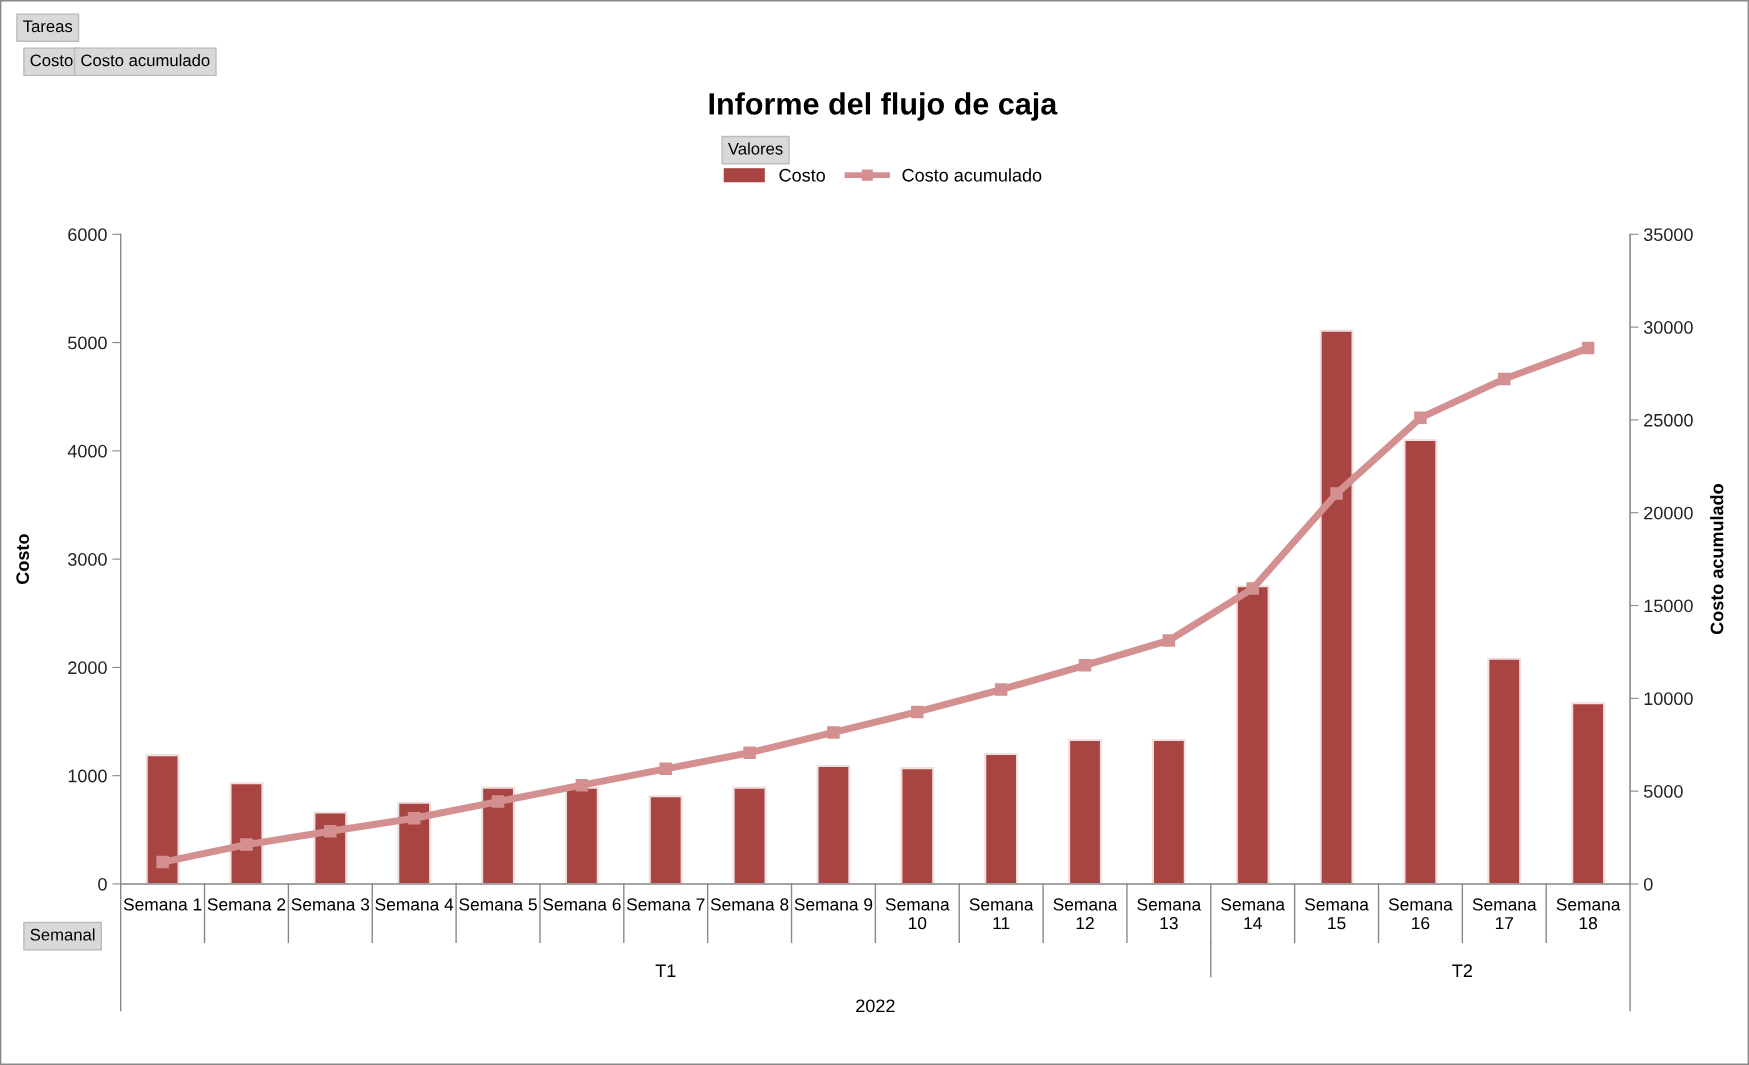  I want to click on y-tick-label: 3000, so click(87, 559).